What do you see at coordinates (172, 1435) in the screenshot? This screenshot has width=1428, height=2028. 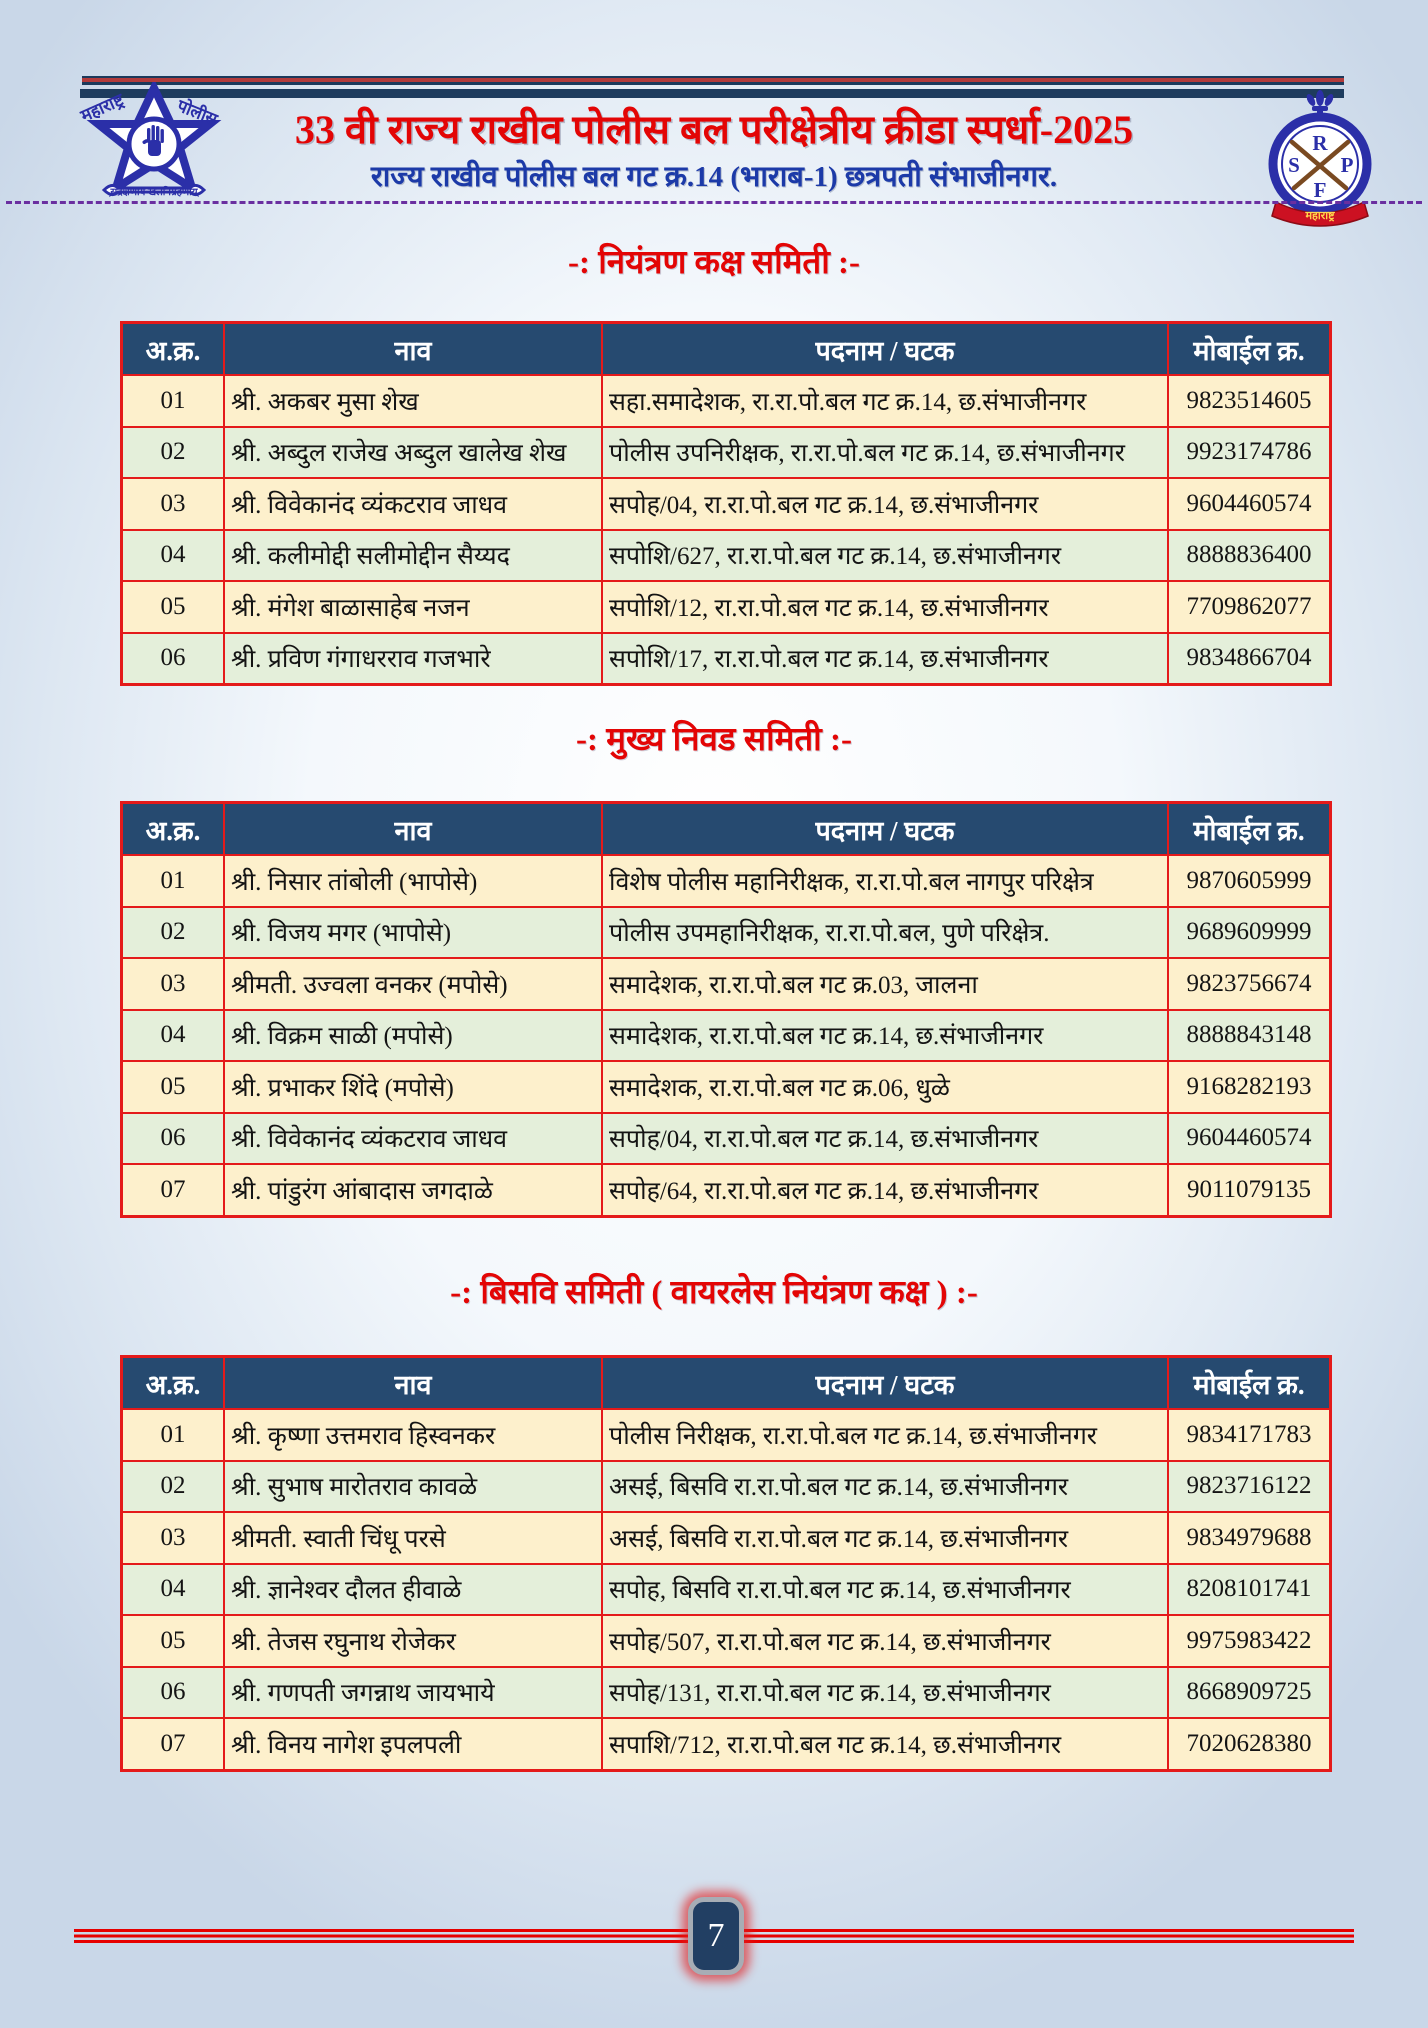 I see `cell-srno: 01` at bounding box center [172, 1435].